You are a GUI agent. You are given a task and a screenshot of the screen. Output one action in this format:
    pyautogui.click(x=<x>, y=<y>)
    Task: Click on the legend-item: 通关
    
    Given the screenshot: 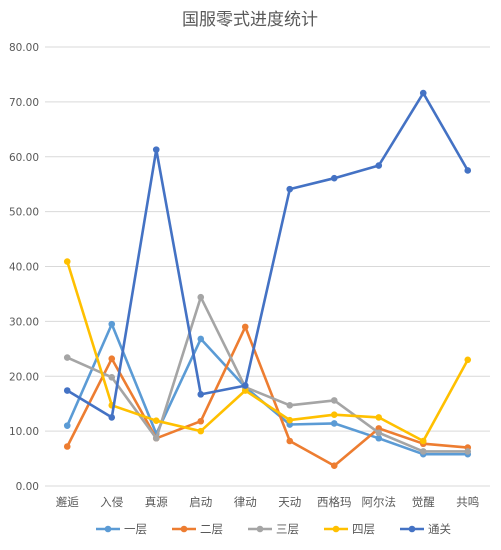 What is the action you would take?
    pyautogui.click(x=425, y=529)
    